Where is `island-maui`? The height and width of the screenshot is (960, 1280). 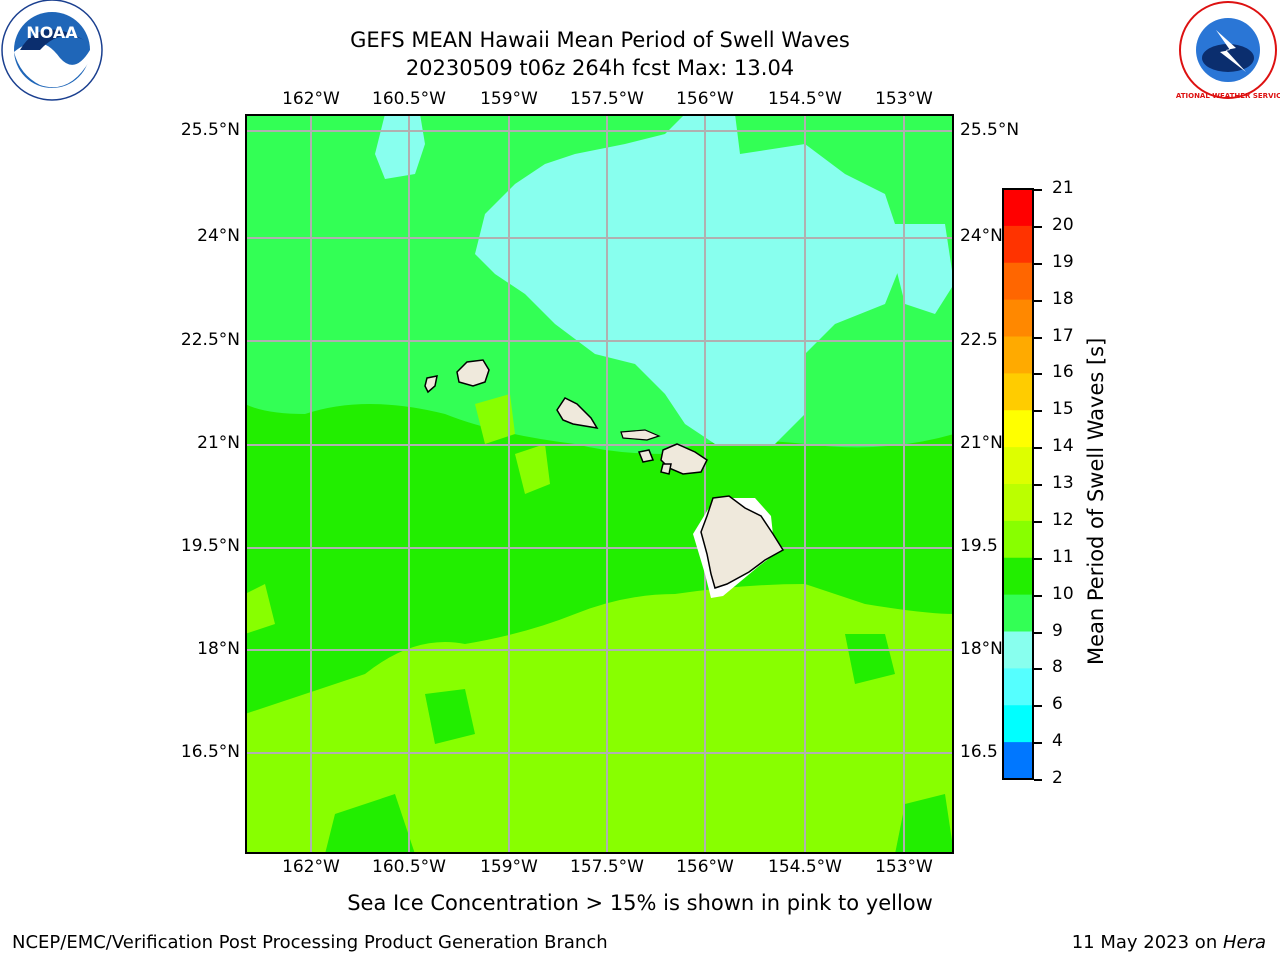 island-maui is located at coordinates (684, 459).